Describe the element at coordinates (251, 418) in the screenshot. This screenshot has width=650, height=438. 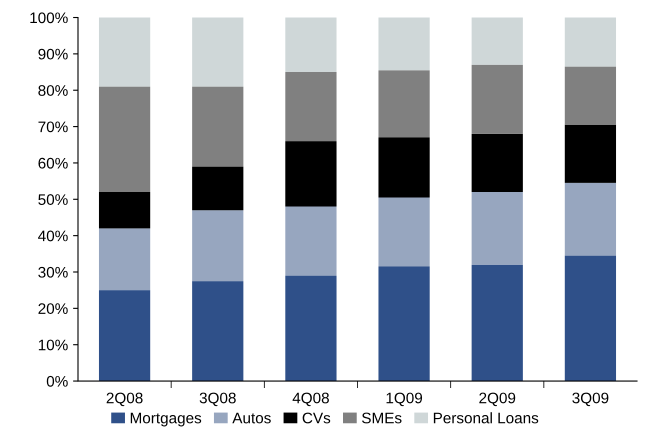
I see `legend-label: Autos` at that location.